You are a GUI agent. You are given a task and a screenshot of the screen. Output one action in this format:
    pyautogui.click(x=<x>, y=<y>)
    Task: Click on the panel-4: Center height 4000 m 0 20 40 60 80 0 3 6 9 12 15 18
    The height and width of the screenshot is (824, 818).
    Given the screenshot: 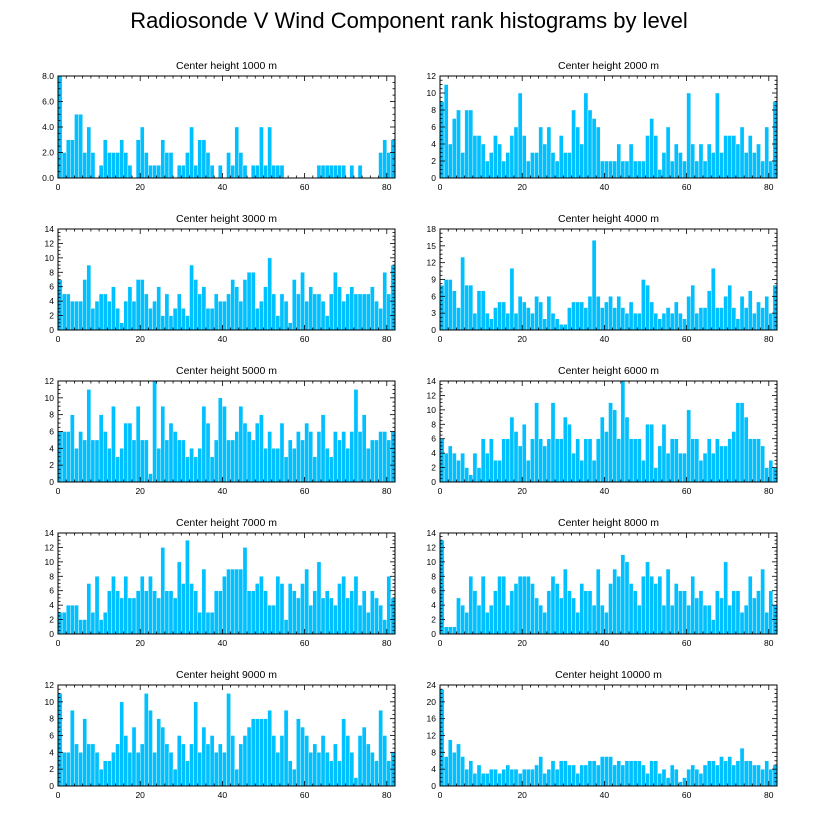 What is the action you would take?
    pyautogui.click(x=602, y=278)
    